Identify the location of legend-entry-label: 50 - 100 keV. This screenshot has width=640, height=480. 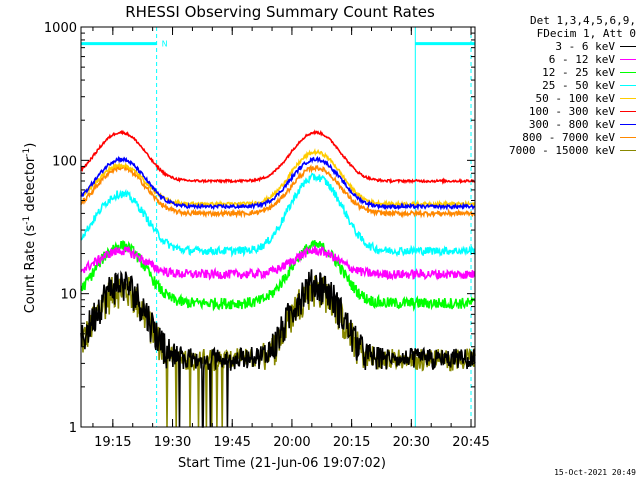
(575, 98).